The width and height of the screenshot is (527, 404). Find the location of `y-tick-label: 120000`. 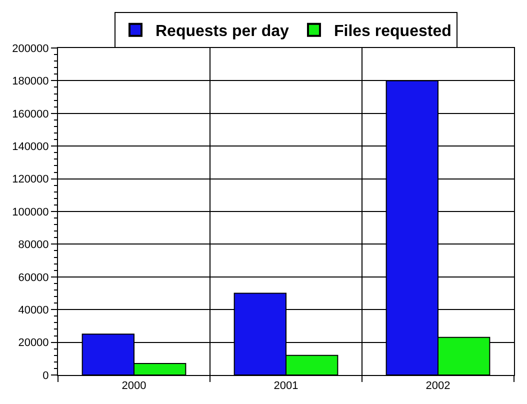

y-tick-label: 120000 is located at coordinates (30, 180).